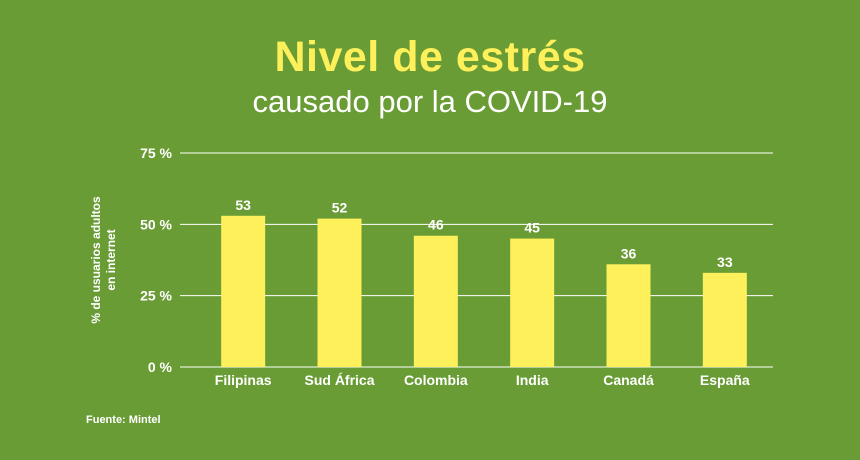  What do you see at coordinates (156, 153) in the screenshot?
I see `y-tick-label: 75 %` at bounding box center [156, 153].